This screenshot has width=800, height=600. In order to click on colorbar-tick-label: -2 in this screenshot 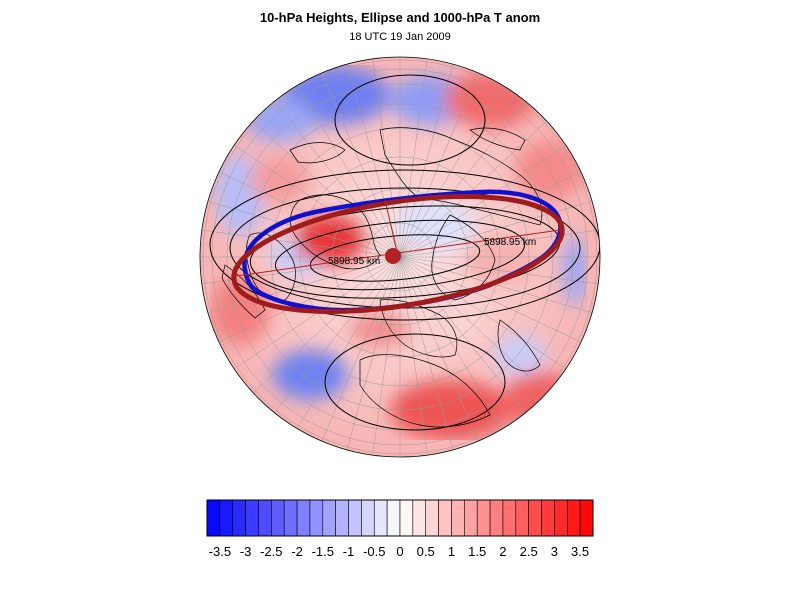, I will do `click(297, 551)`.